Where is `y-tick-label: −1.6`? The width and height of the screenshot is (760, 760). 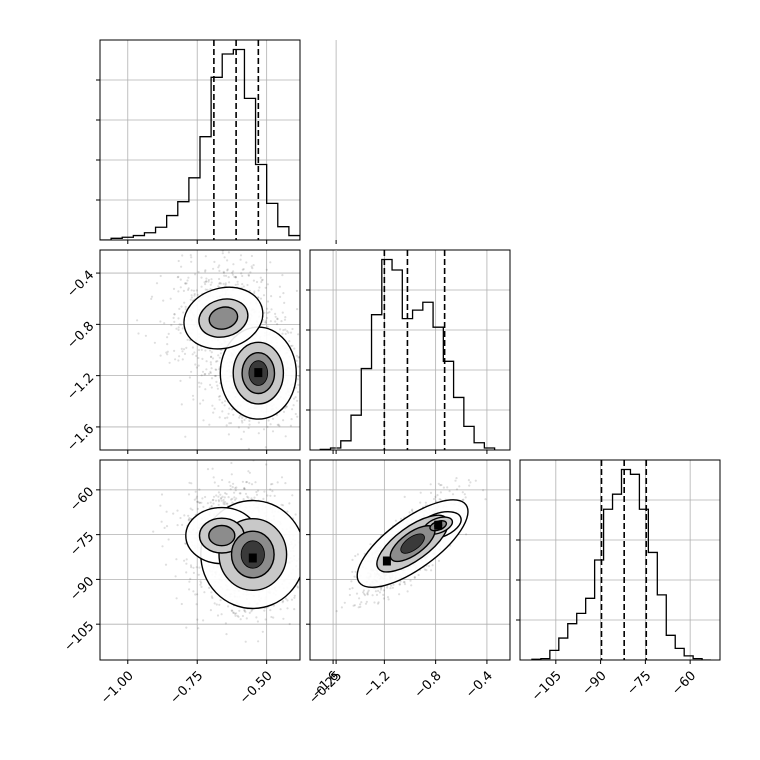
y-tick-label: −1.6 is located at coordinates (80, 438).